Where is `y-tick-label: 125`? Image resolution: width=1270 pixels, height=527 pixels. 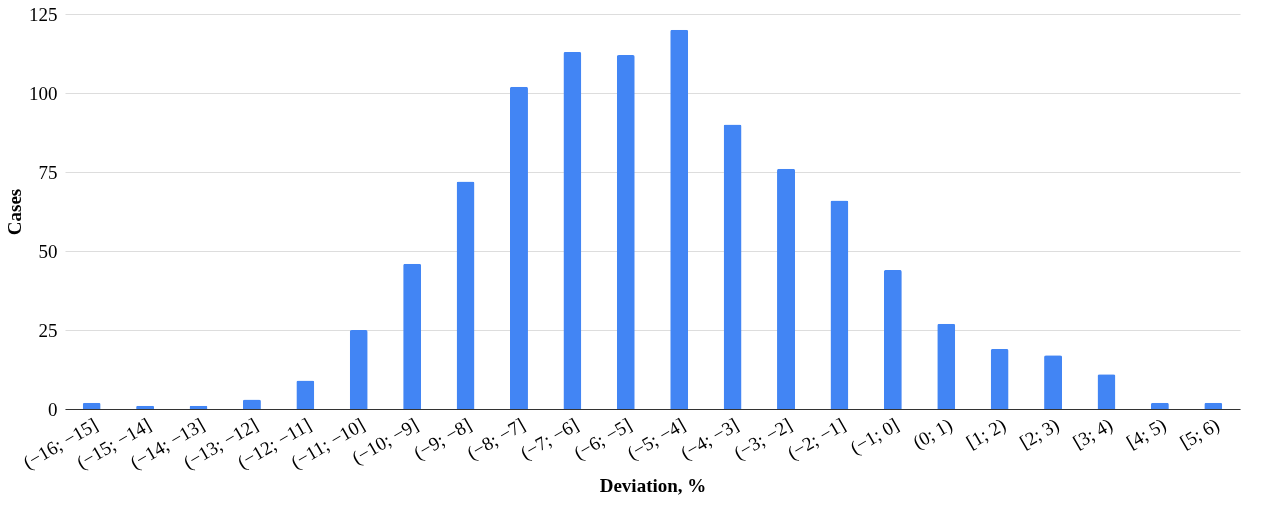 y-tick-label: 125 is located at coordinates (43, 14).